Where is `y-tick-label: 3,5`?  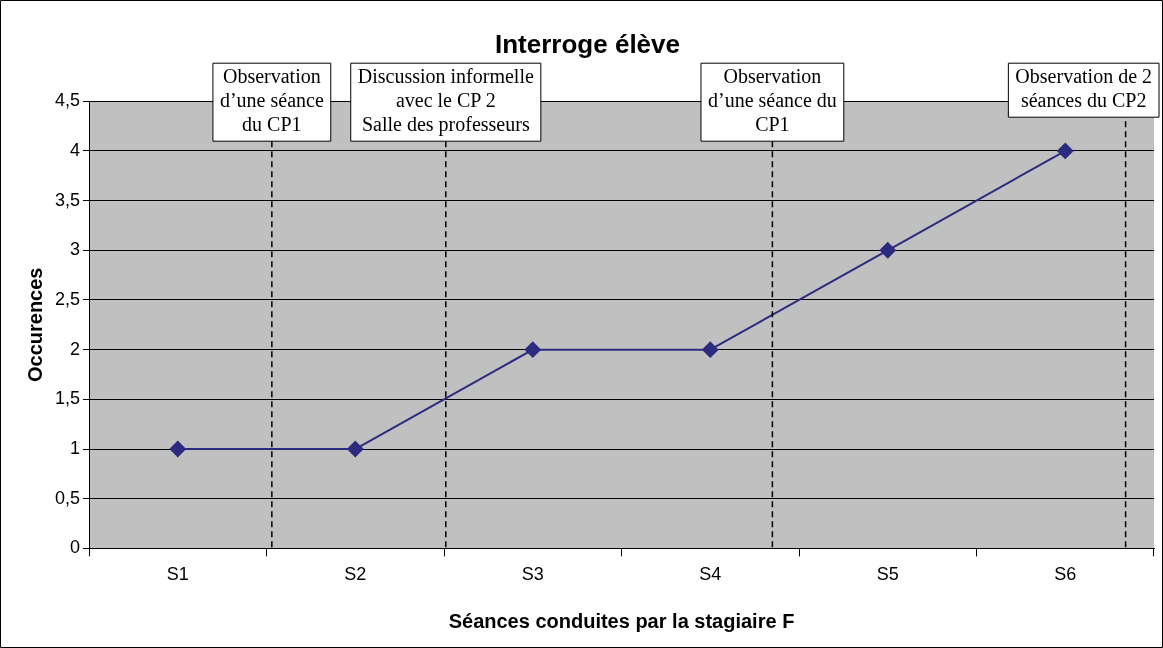 y-tick-label: 3,5 is located at coordinates (67, 199).